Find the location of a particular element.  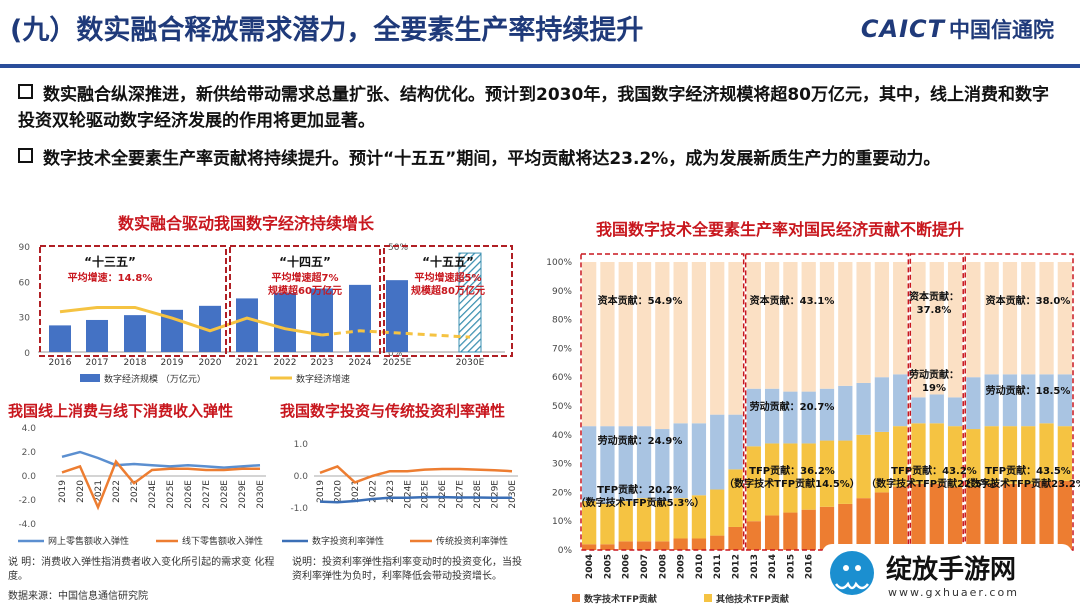

y-tick-label: 4.0 is located at coordinates (29, 429).